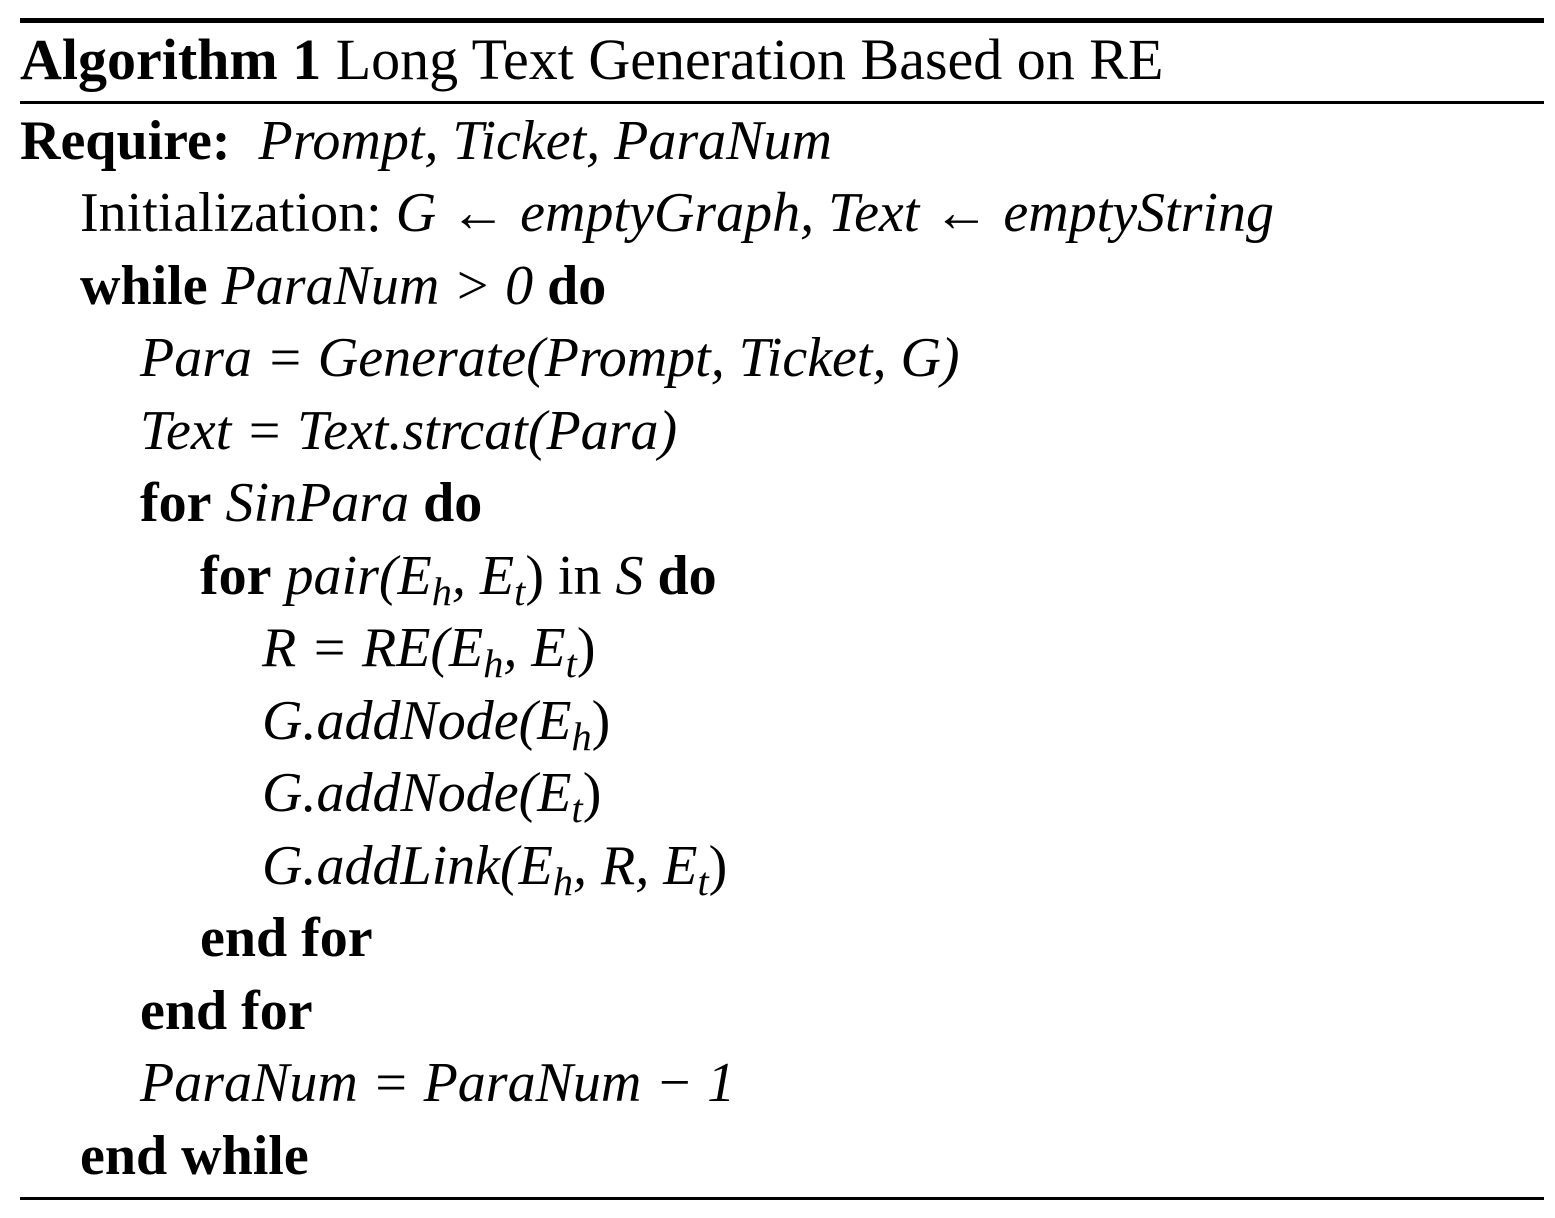 The width and height of the screenshot is (1555, 1218). Describe the element at coordinates (579, 576) in the screenshot. I see `inner-for-in-keyword: in` at that location.